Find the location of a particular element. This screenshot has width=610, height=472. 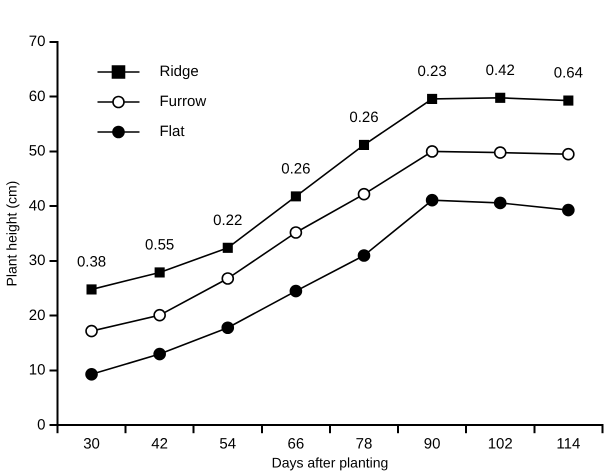

x-tick-label: 102 is located at coordinates (500, 443).